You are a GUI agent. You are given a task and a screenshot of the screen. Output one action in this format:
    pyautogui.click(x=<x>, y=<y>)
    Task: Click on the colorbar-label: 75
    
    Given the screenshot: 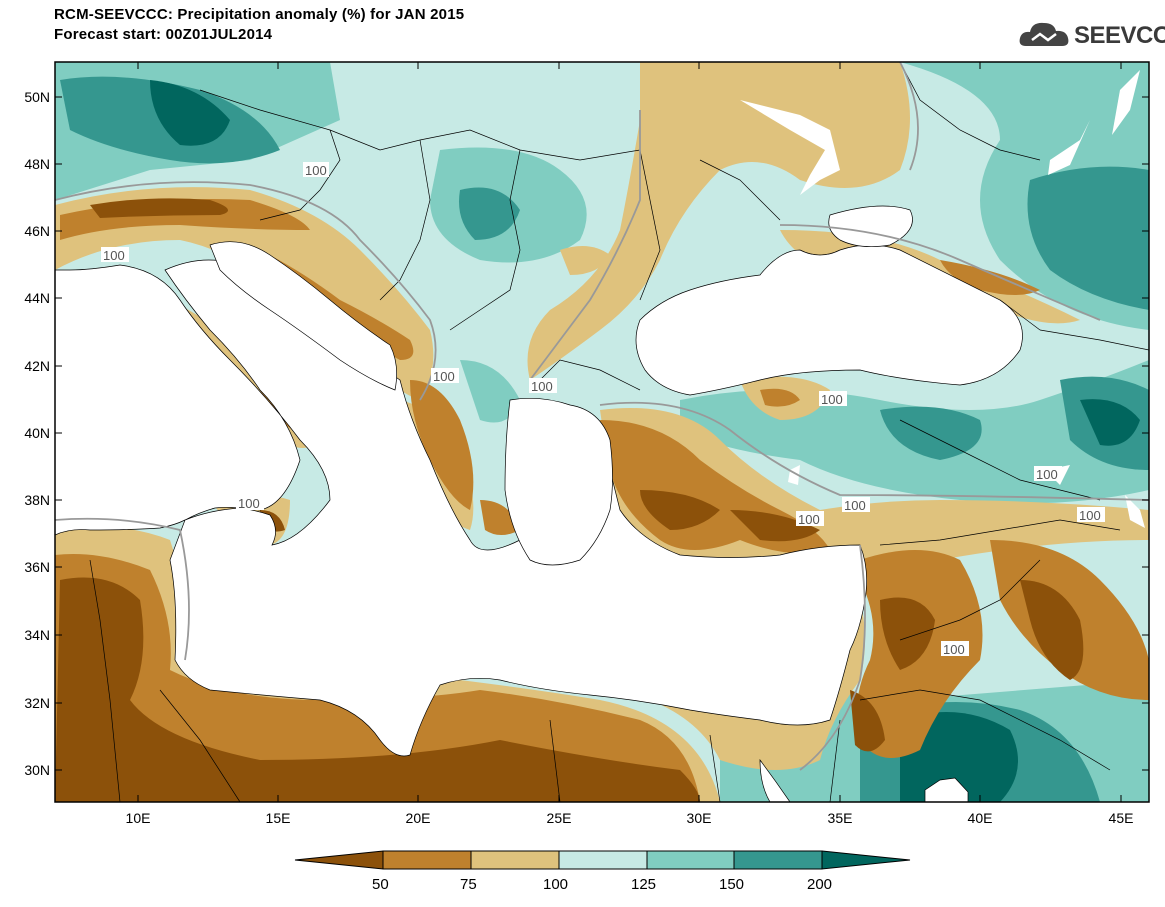 What is the action you would take?
    pyautogui.click(x=468, y=884)
    